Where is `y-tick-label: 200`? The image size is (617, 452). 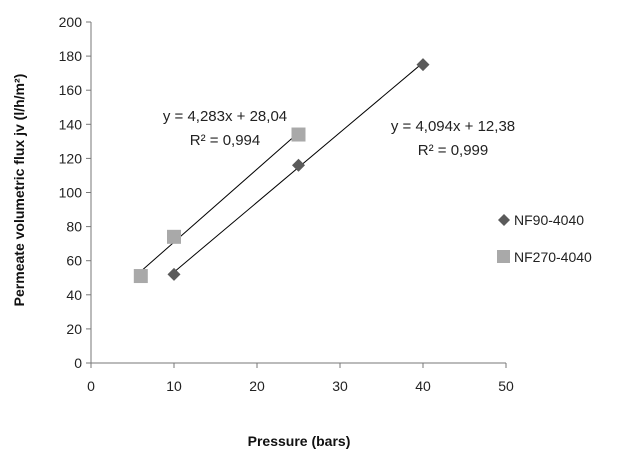
y-tick-label: 200 is located at coordinates (71, 22).